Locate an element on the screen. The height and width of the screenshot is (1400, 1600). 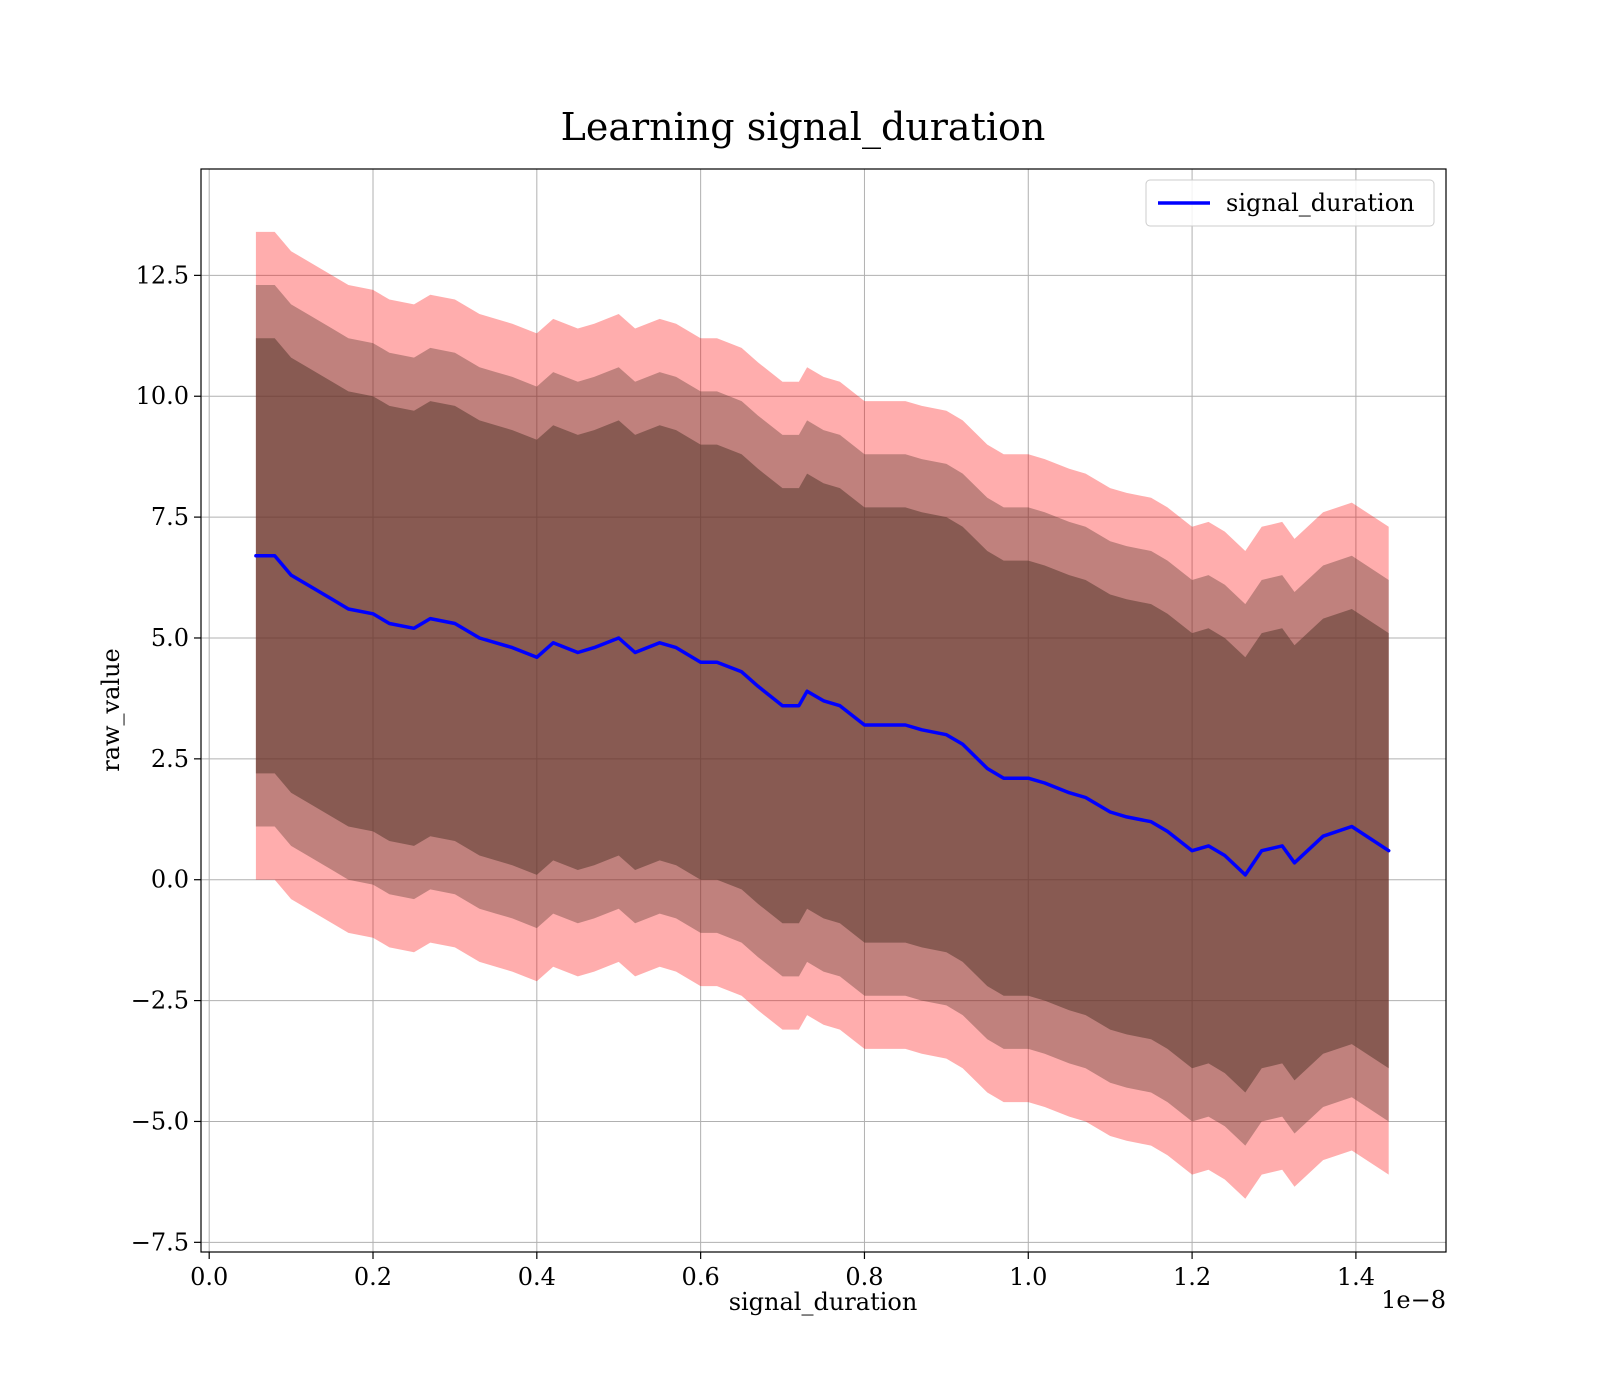
legend: signal_duration is located at coordinates (1290, 203).